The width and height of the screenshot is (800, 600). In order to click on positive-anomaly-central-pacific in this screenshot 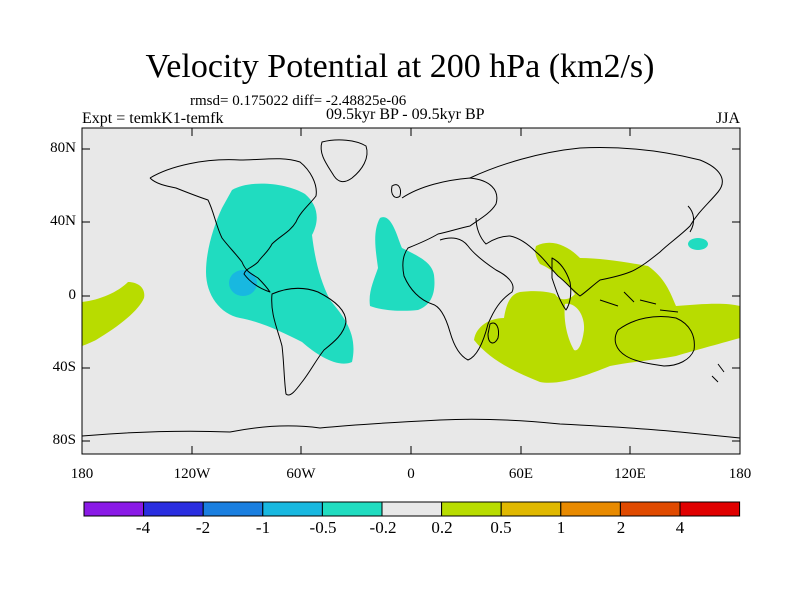, I will do `click(113, 314)`.